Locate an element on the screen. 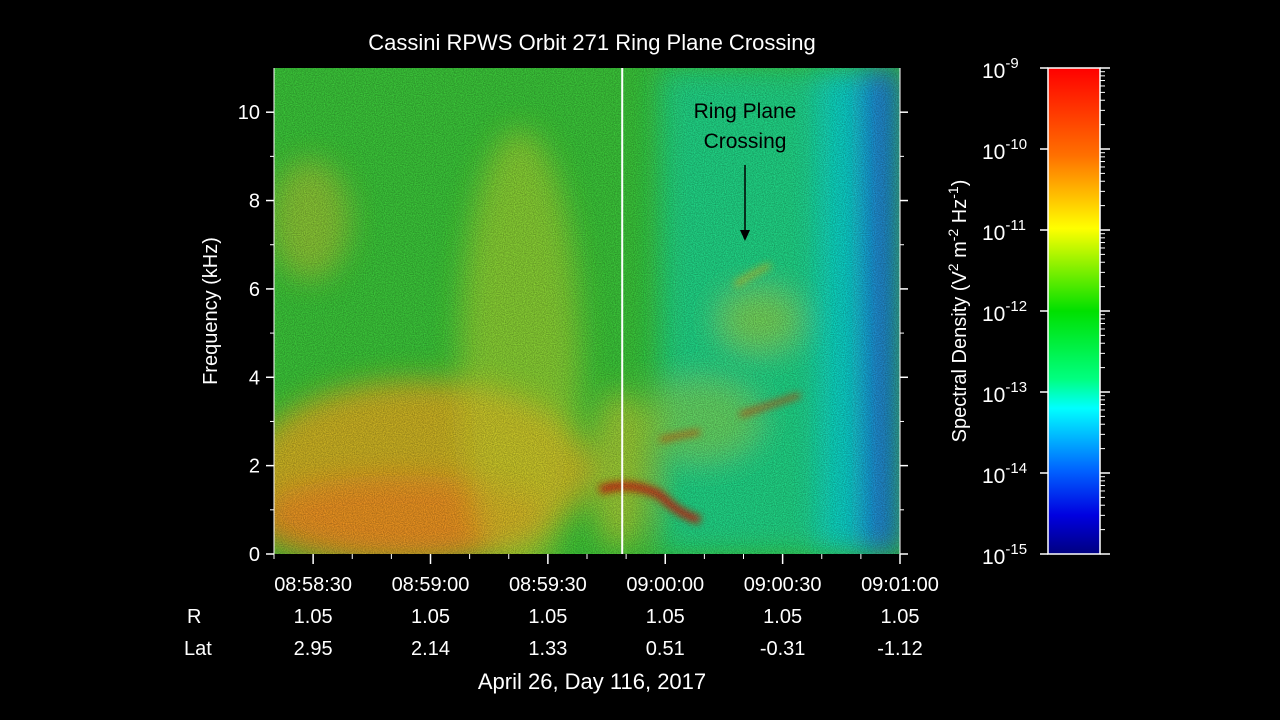 The width and height of the screenshot is (1280, 720). y-tick-label: 0 is located at coordinates (254, 555).